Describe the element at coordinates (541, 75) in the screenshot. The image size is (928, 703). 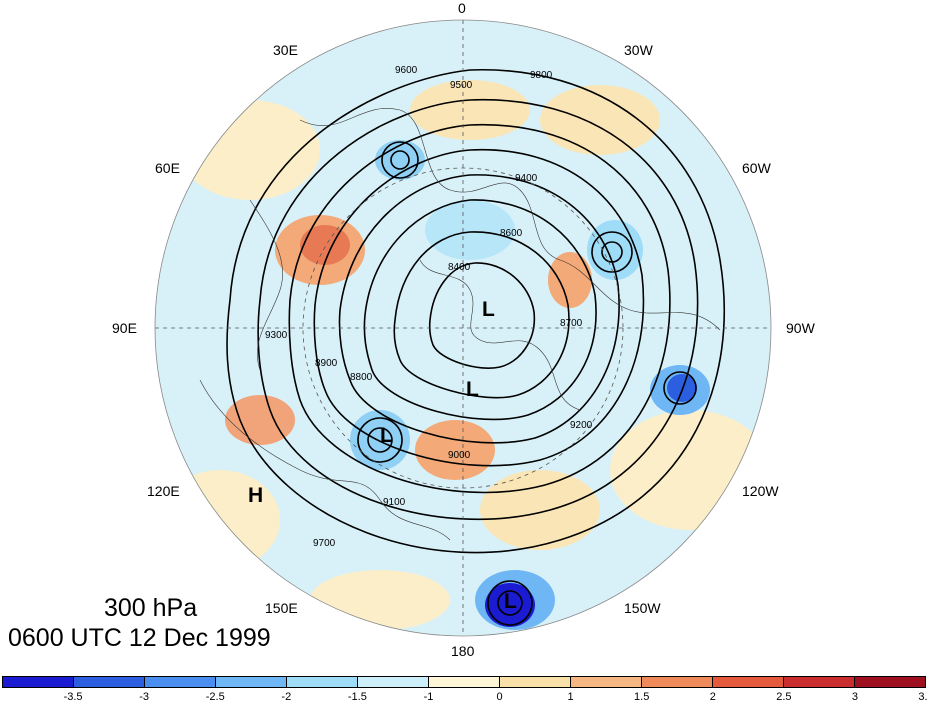
I see `contour-label: 9800` at that location.